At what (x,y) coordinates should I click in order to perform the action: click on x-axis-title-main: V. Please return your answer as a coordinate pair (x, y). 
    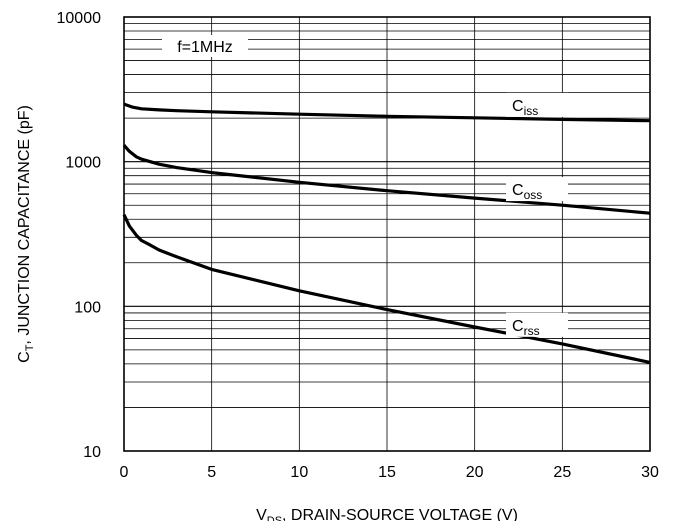
    Looking at the image, I should click on (261, 514).